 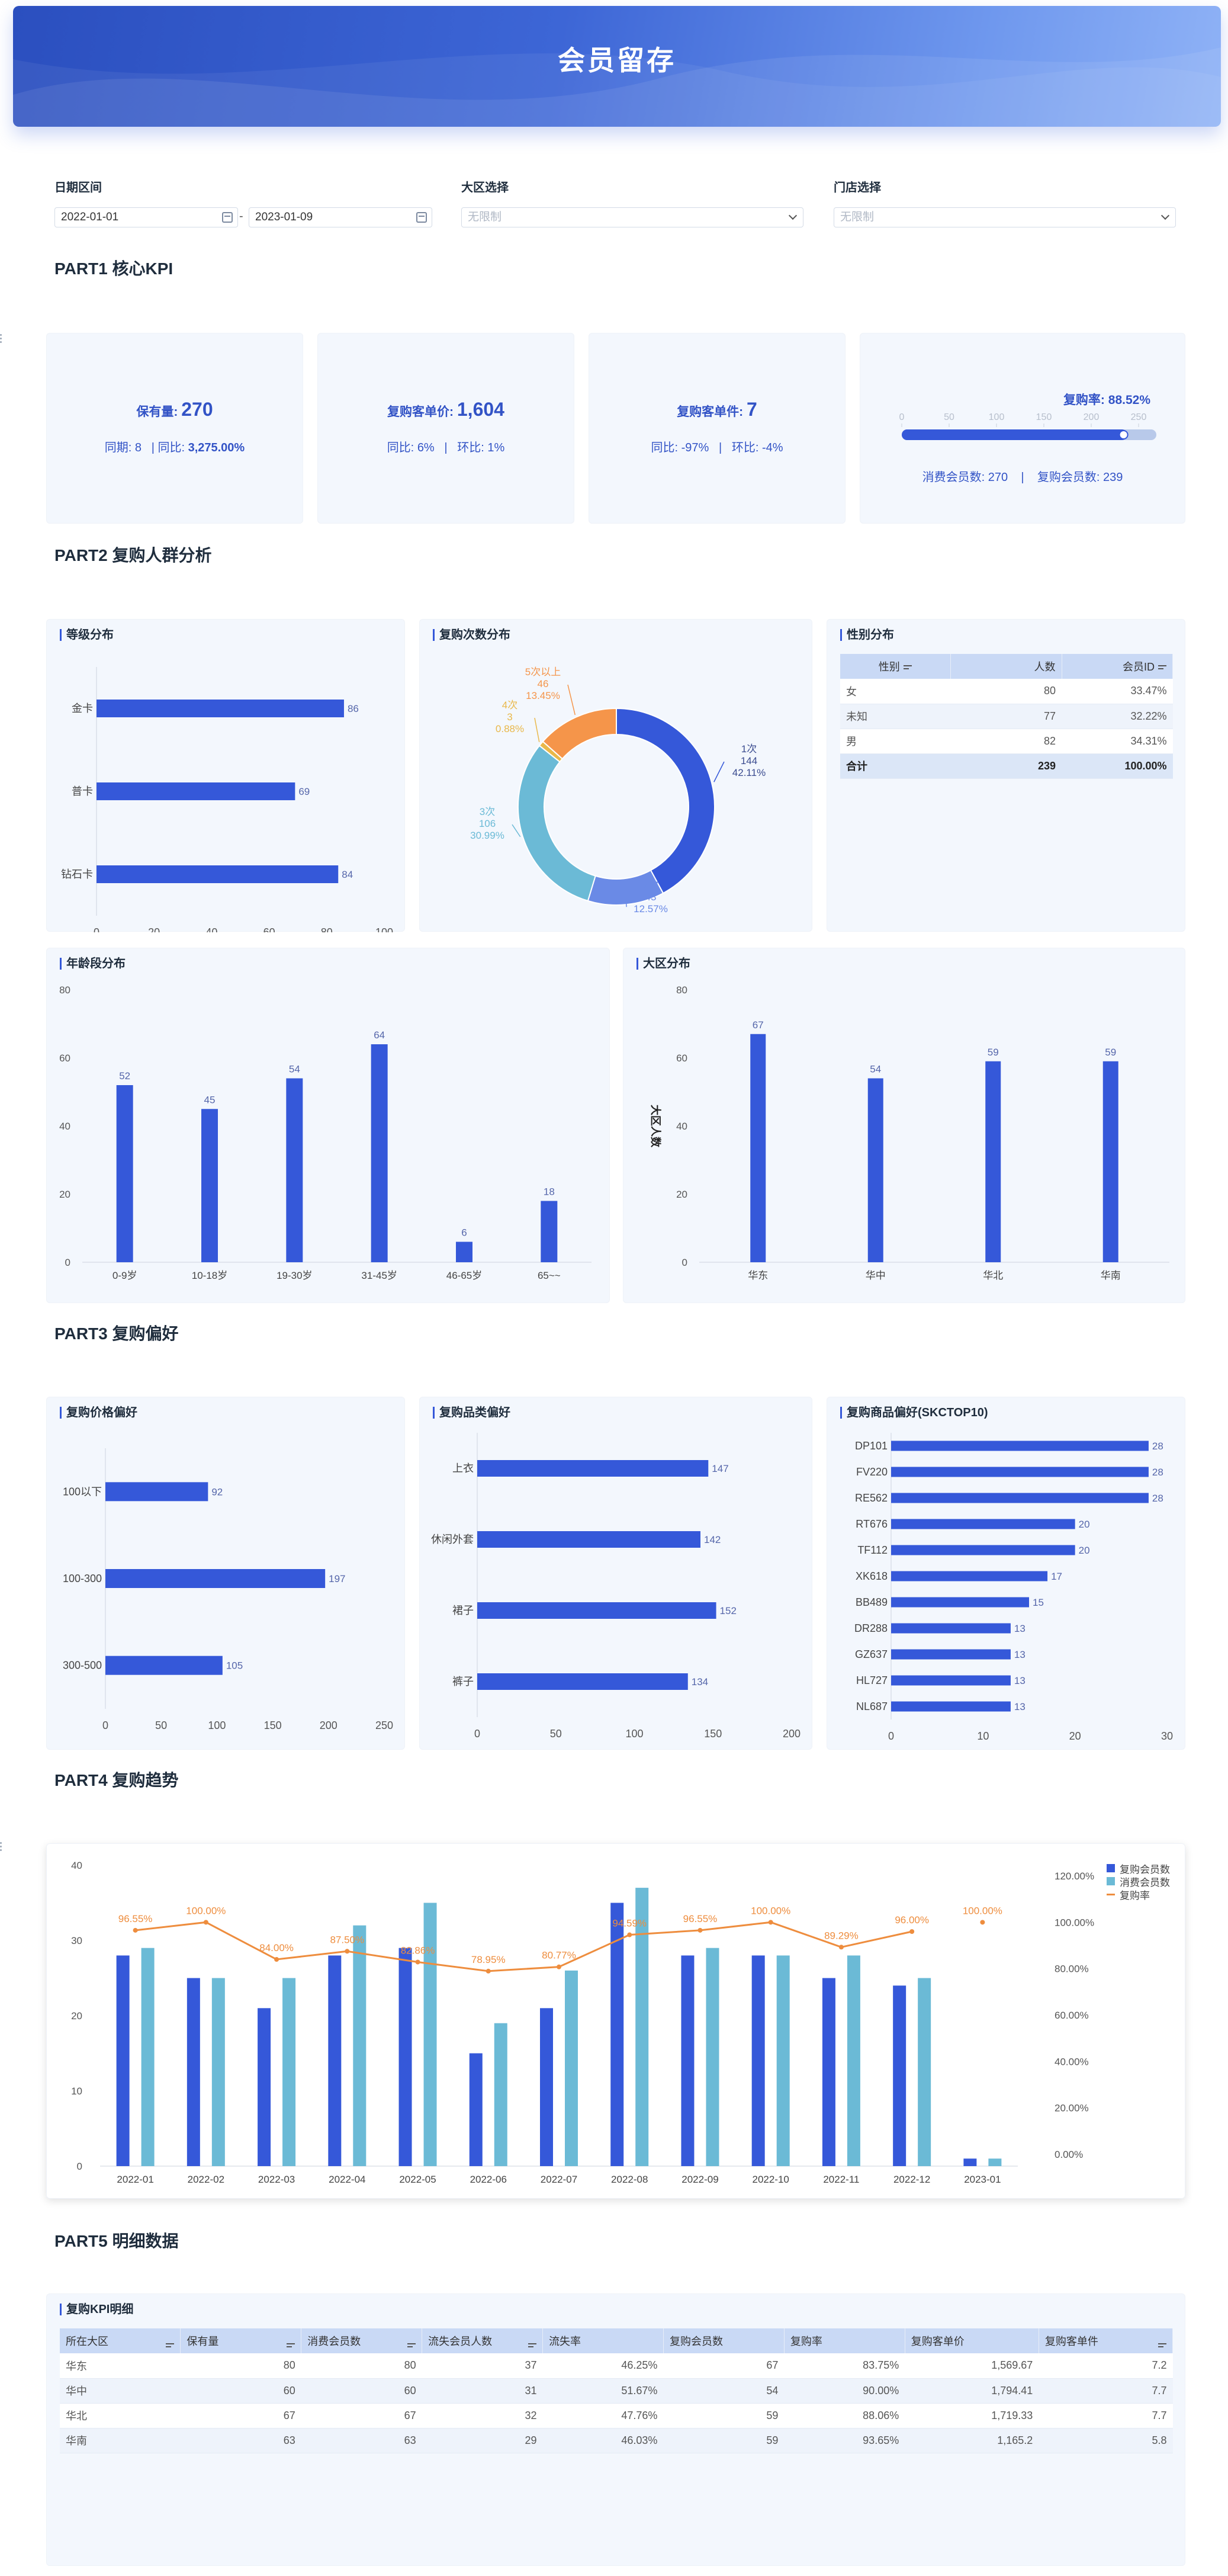 What do you see at coordinates (651, 897) in the screenshot?
I see `slice-label-value: 43` at bounding box center [651, 897].